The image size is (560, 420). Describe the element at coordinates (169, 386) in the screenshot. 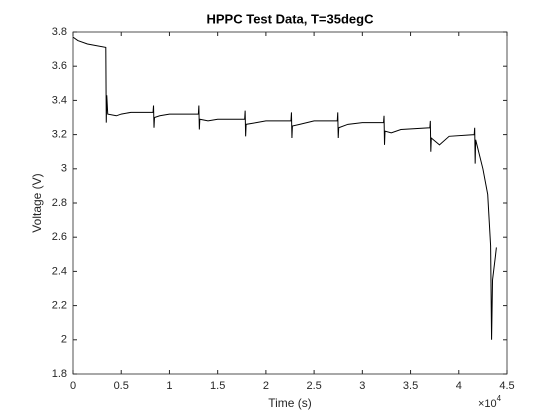

I see `x-tick-label: 1` at that location.